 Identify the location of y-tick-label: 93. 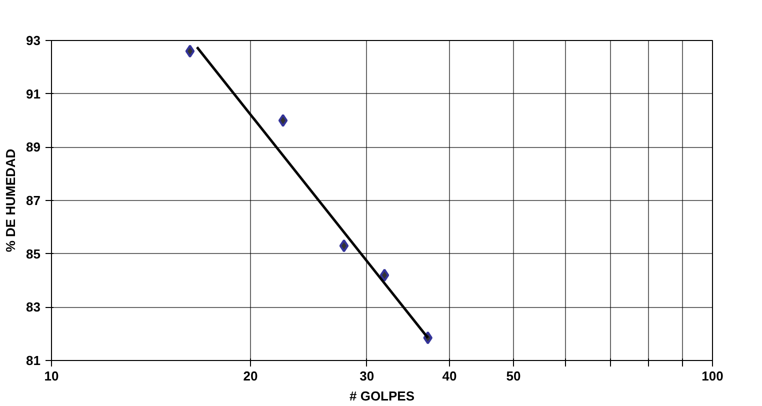
(33, 40).